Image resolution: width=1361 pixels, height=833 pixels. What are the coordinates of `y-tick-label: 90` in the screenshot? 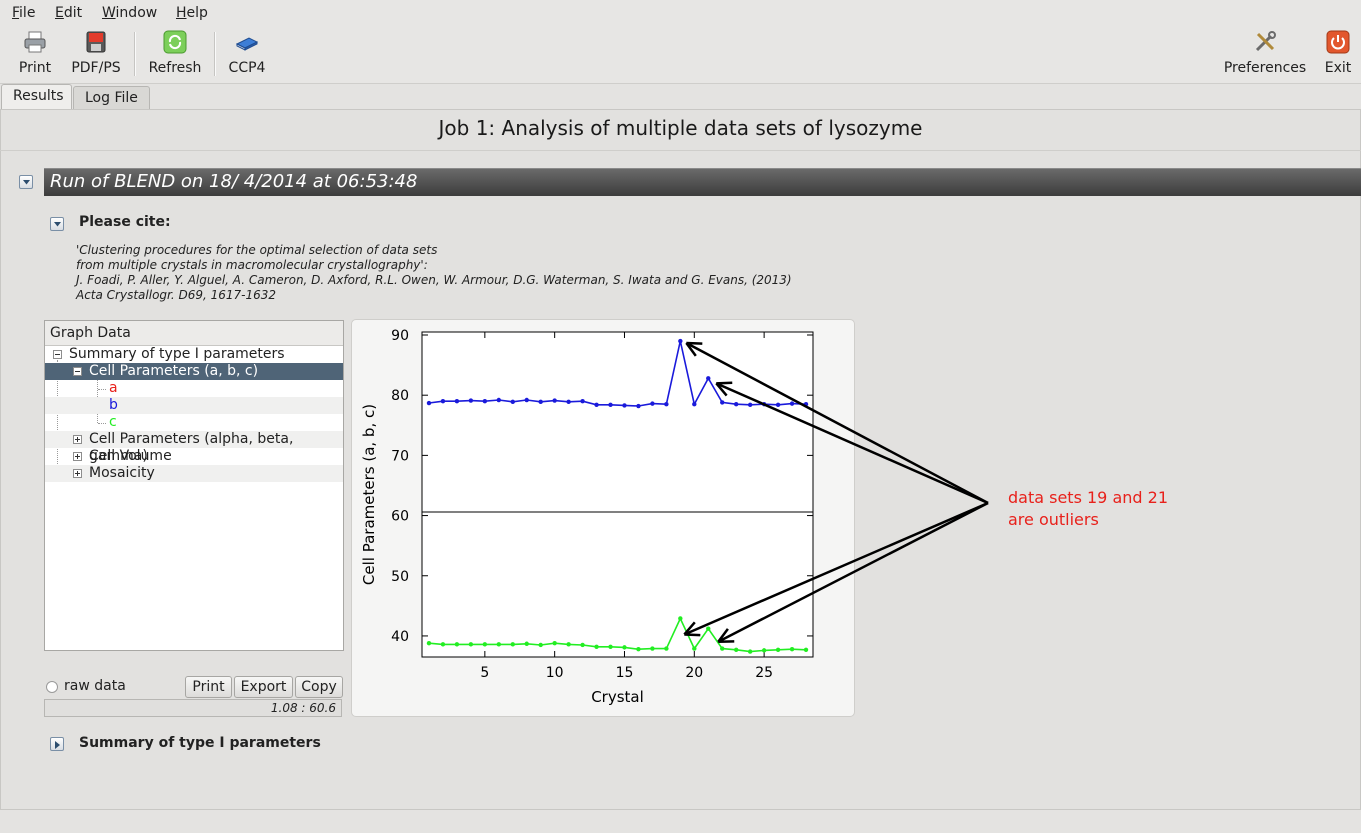 It's located at (400, 336).